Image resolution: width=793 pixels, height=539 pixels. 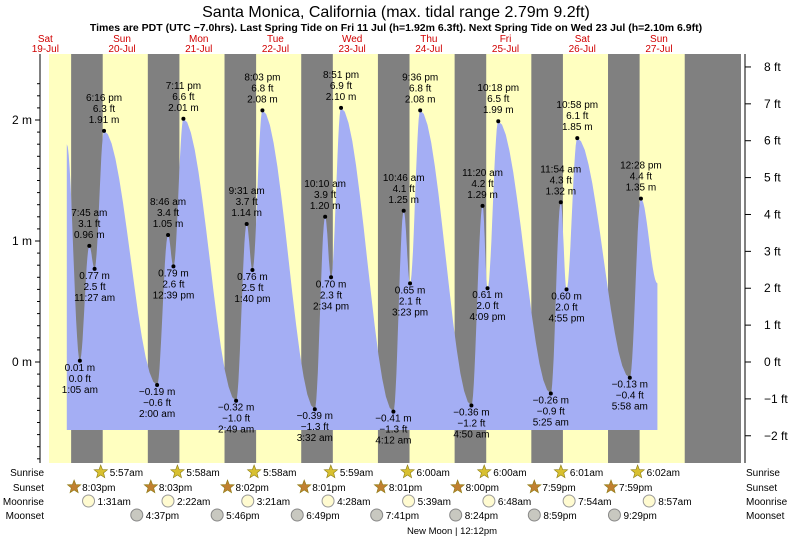 I want to click on tide-label: 2.01 m, so click(x=183, y=108).